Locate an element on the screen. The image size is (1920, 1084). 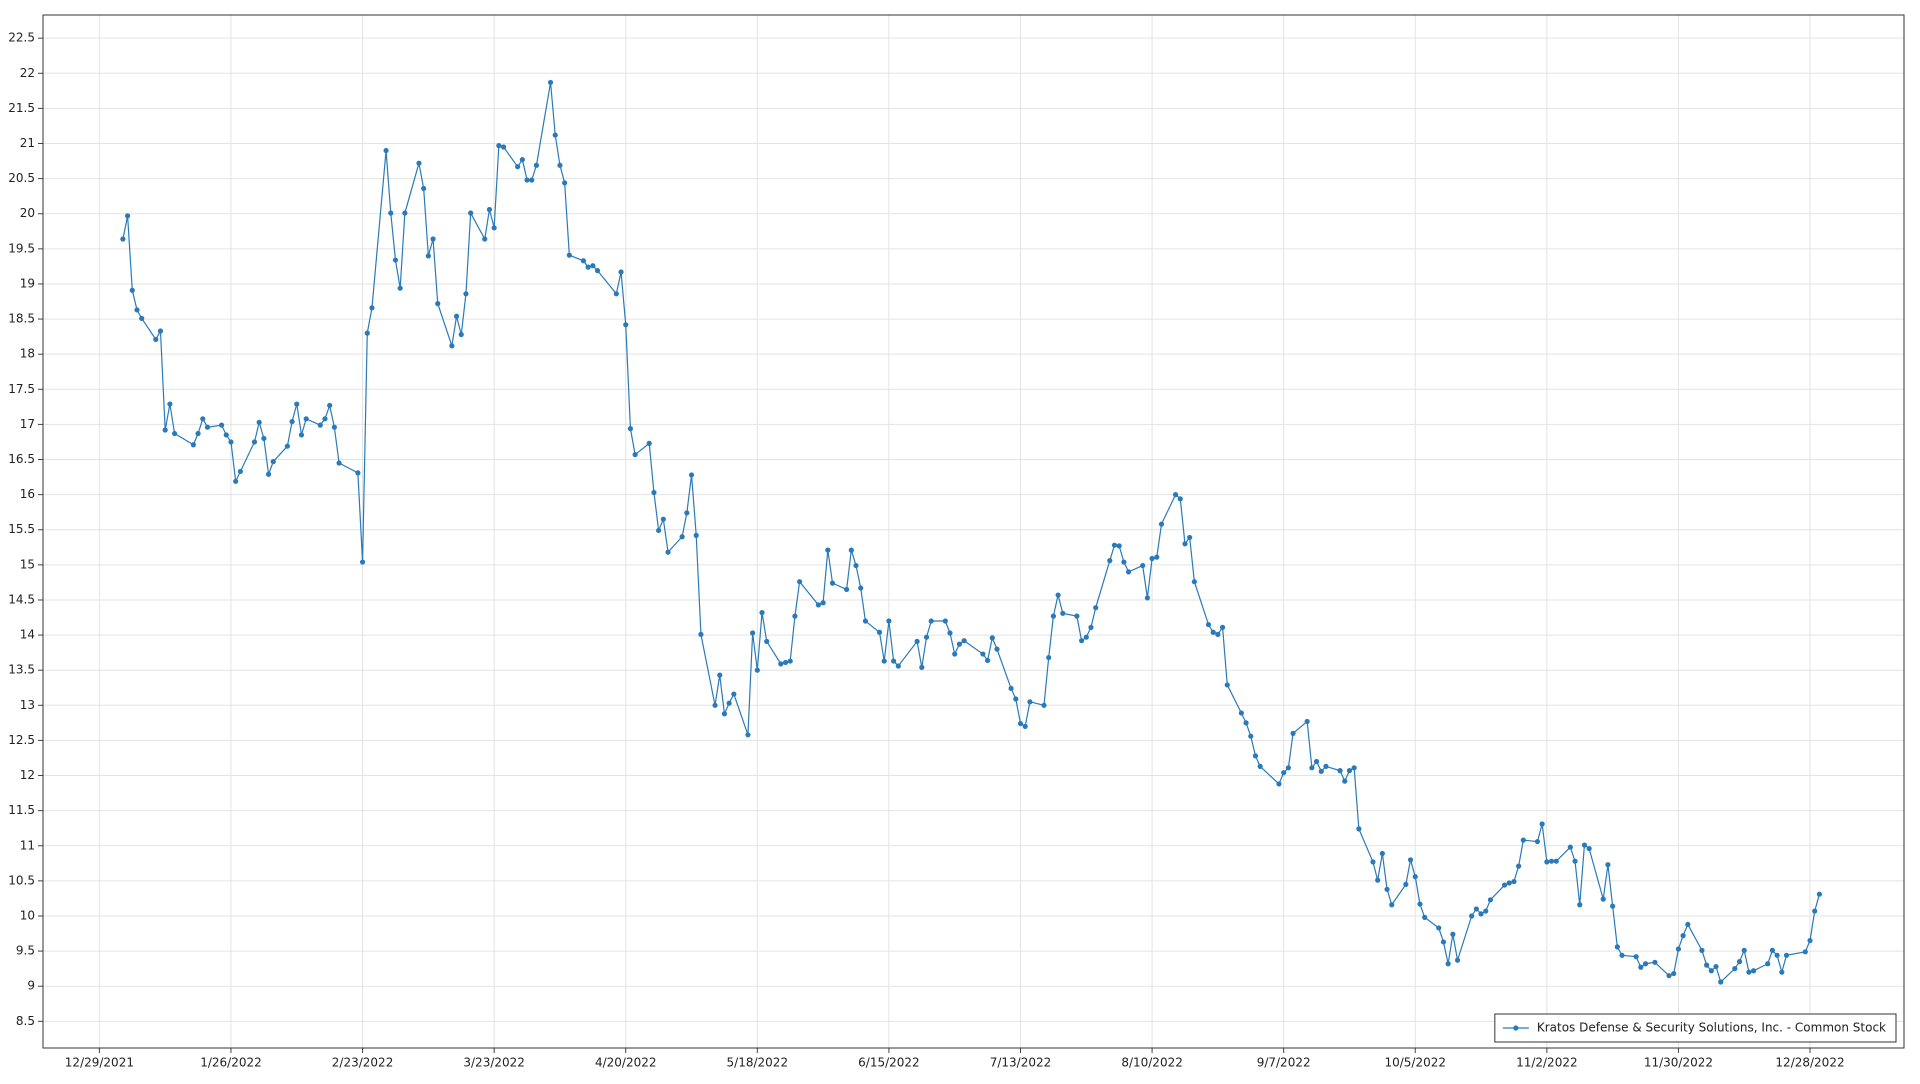
y-tick-label: 21.5 is located at coordinates (21, 108).